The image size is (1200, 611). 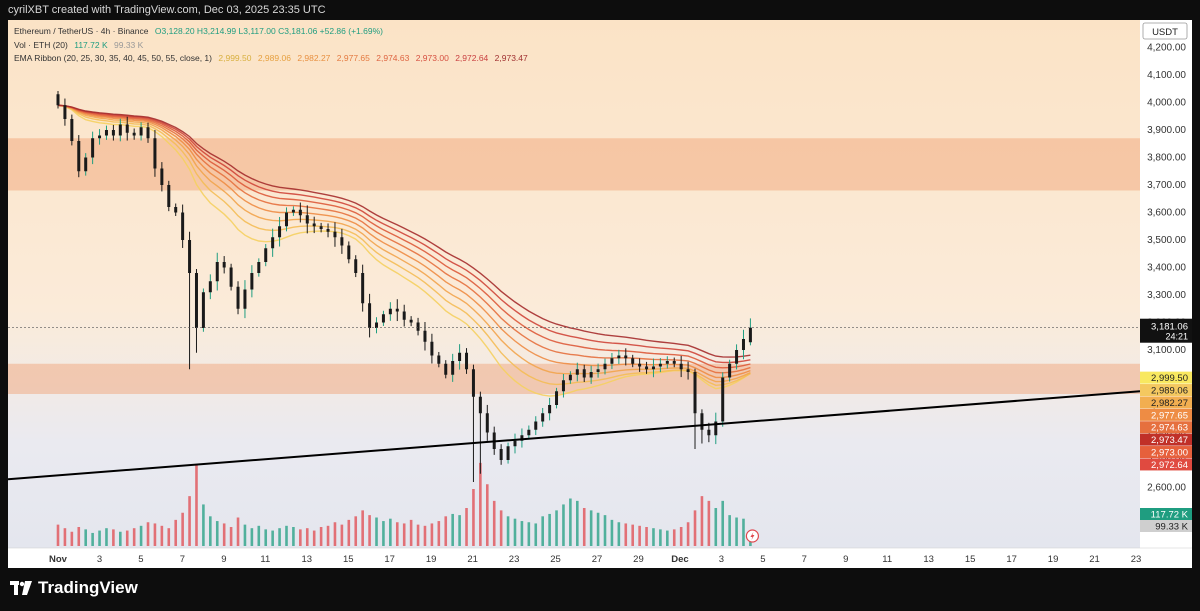 I want to click on trendline, so click(x=574, y=435).